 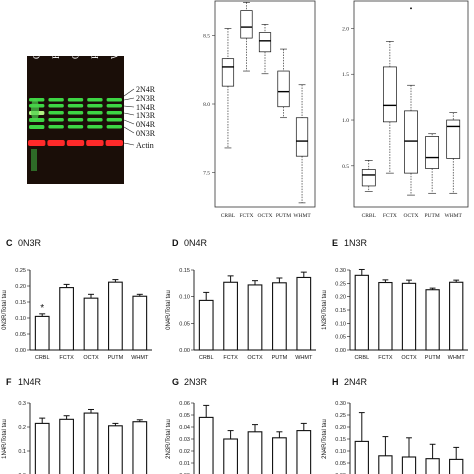 What do you see at coordinates (146, 107) in the screenshot?
I see `band-label: 1N4R` at bounding box center [146, 107].